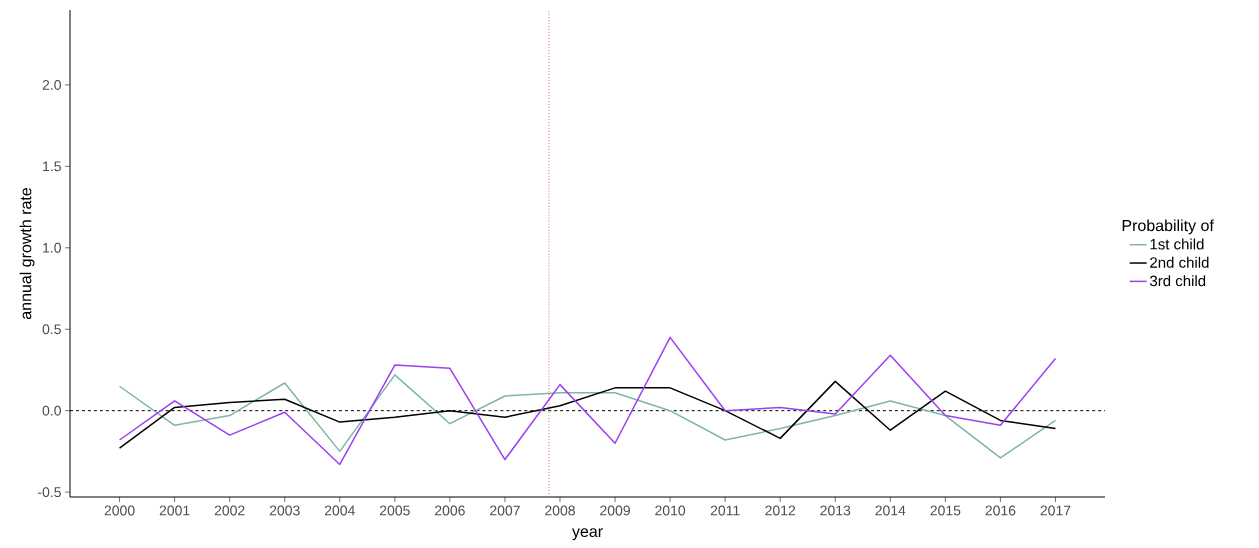  Describe the element at coordinates (1000, 510) in the screenshot. I see `x-tick-label: 2016` at that location.